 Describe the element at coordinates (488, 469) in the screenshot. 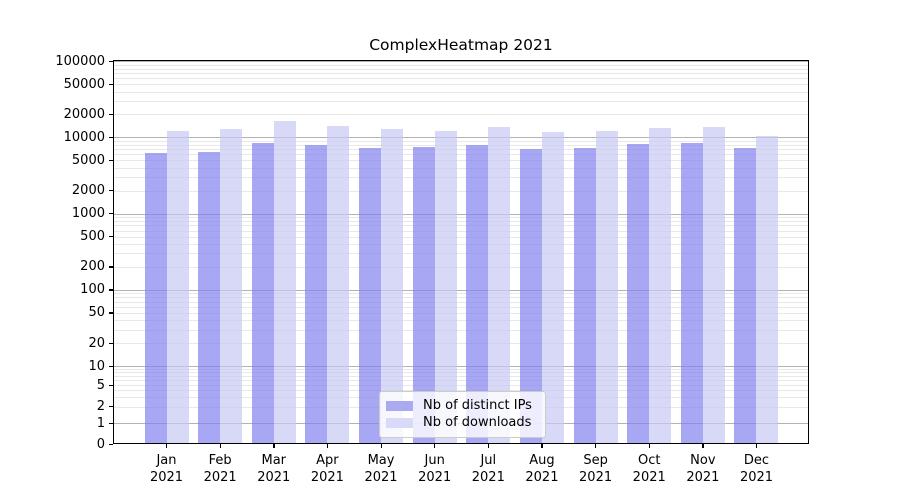

I see `x-tick-label: Jul 2021` at that location.